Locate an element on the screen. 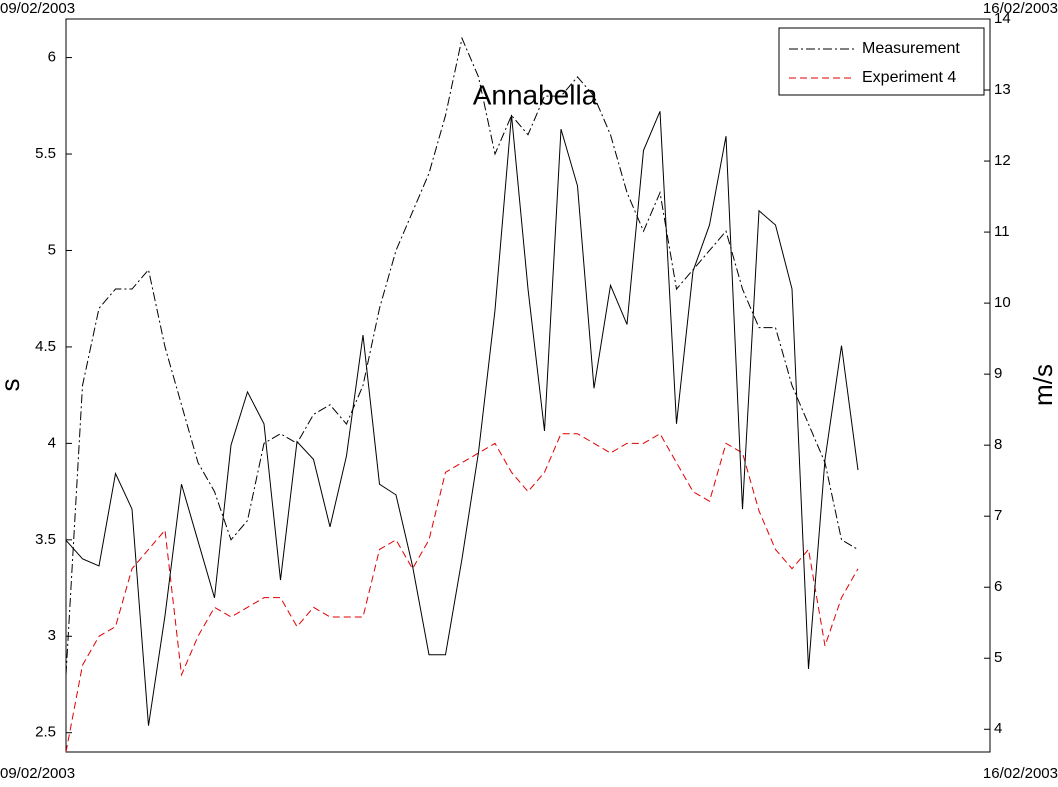  y2-tick-label: 5 is located at coordinates (998, 657).